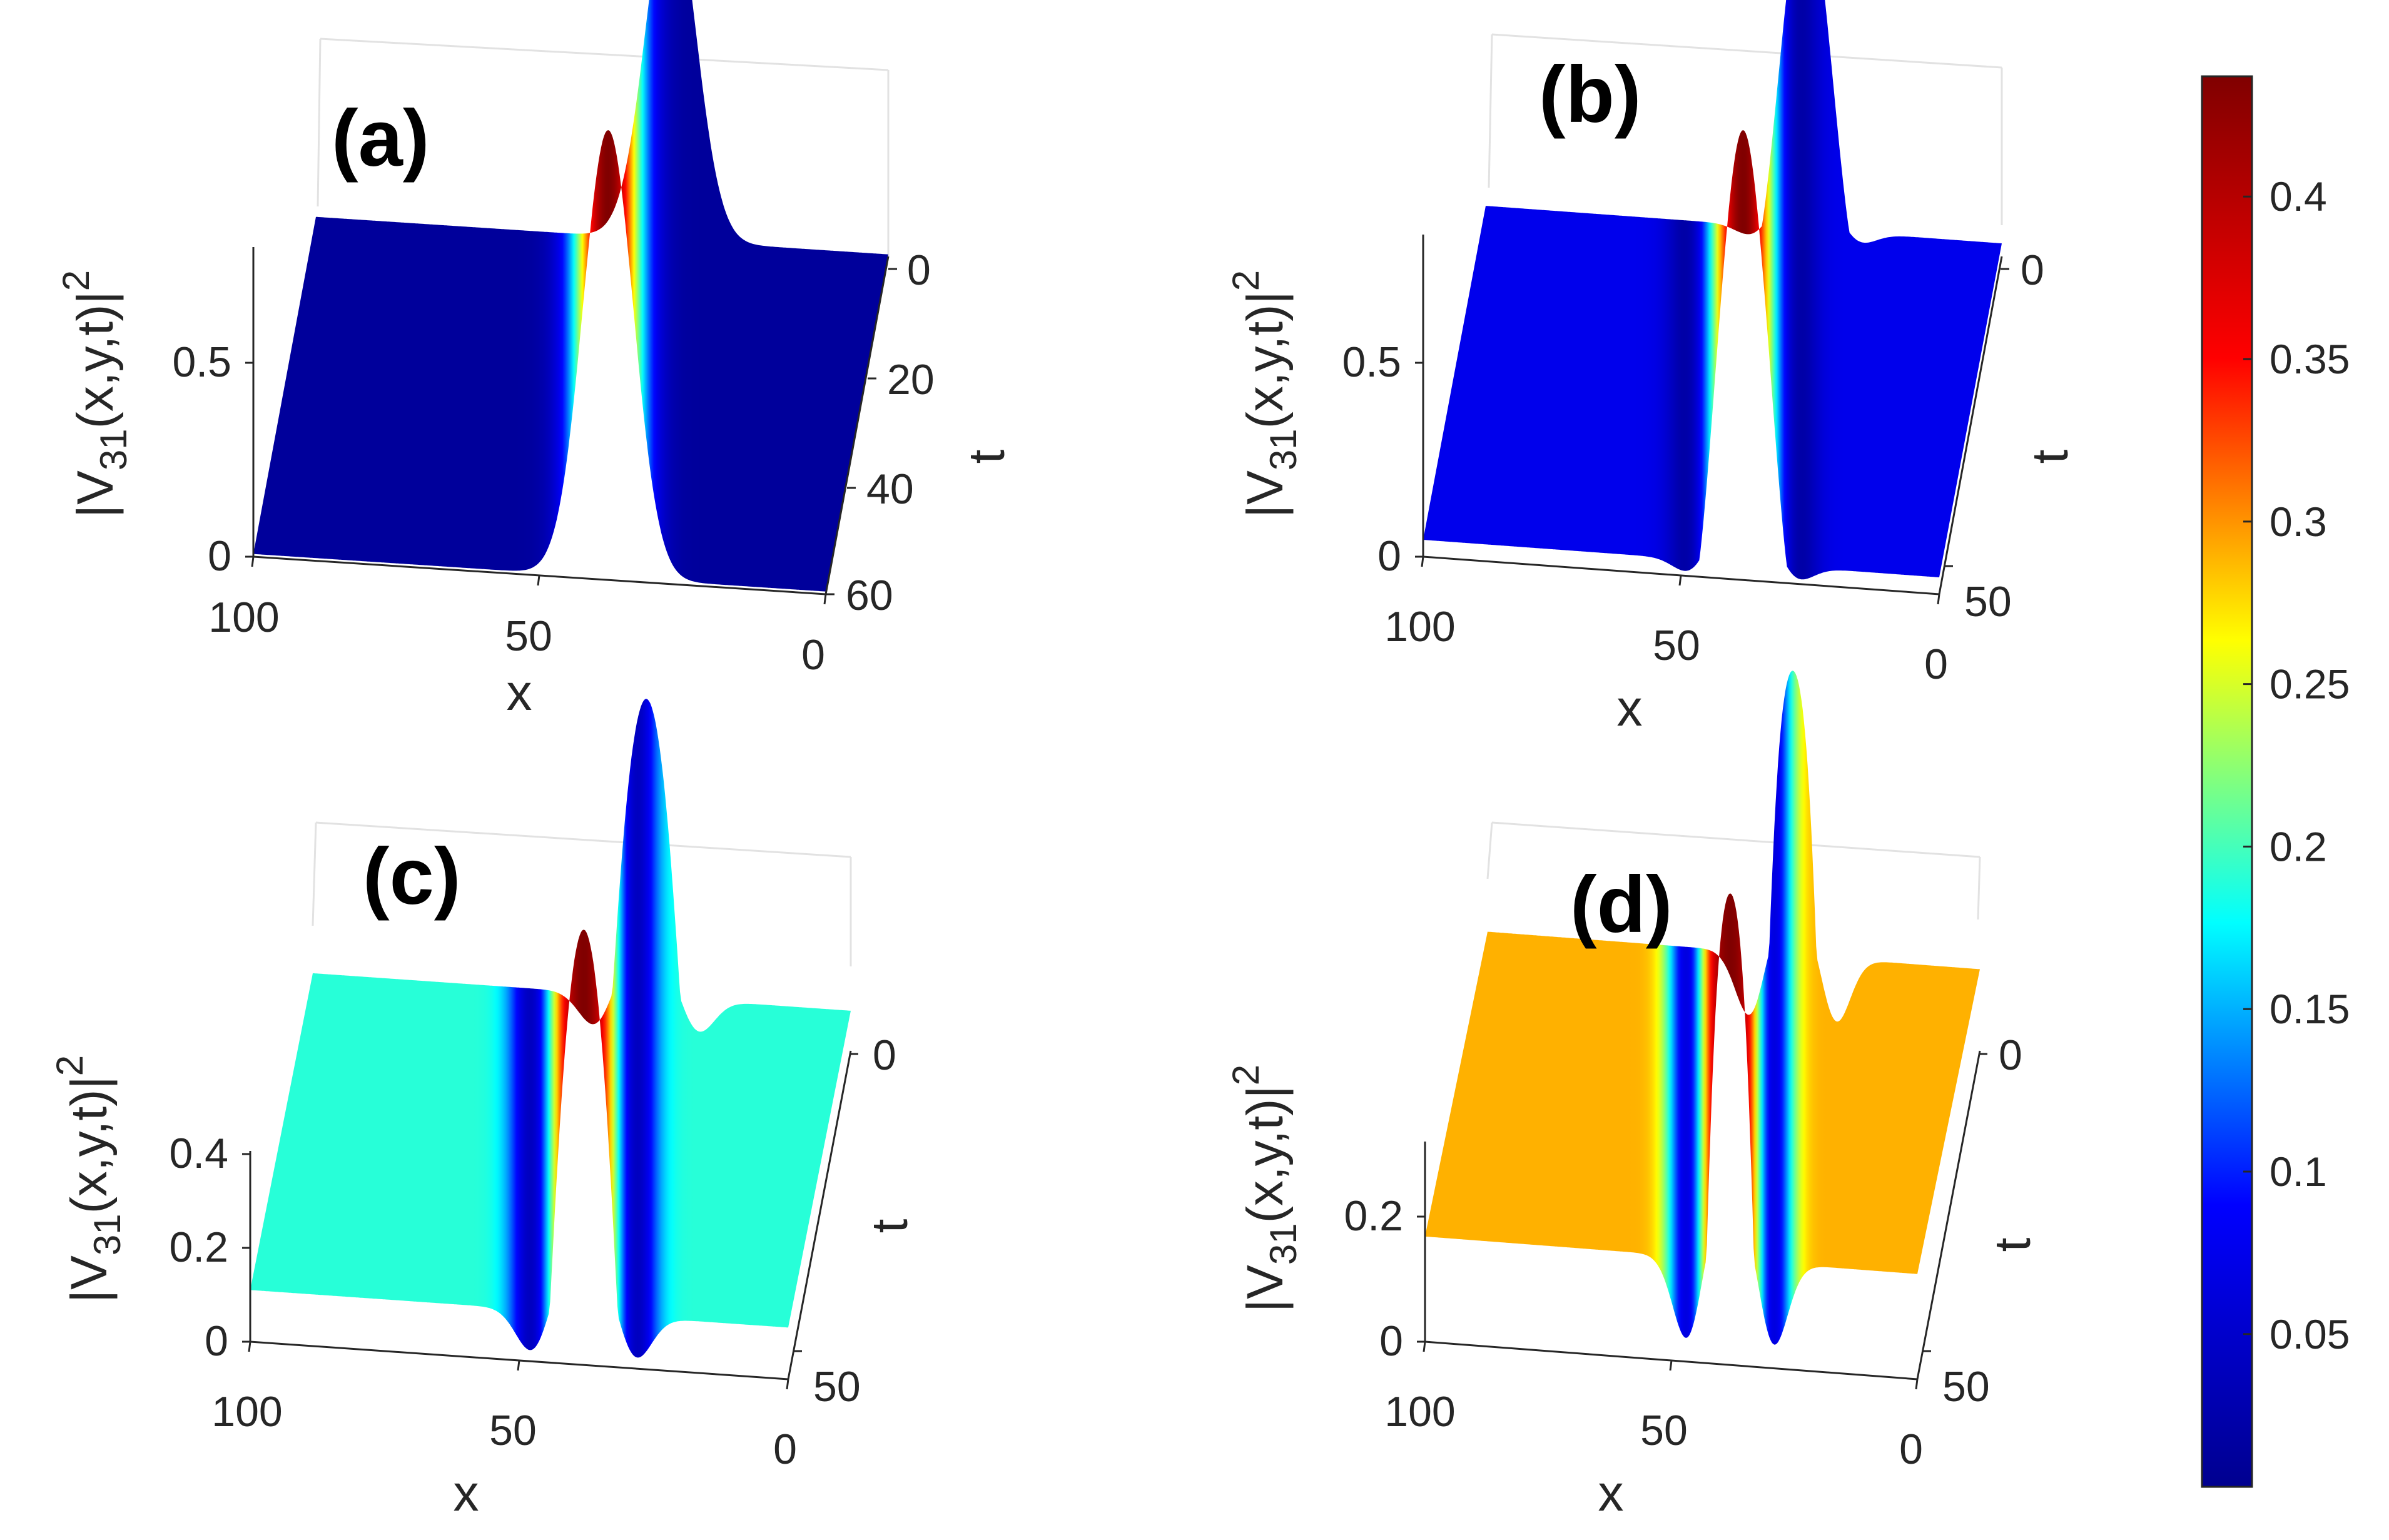  Describe the element at coordinates (1389, 556) in the screenshot. I see `panel-b-z-tick-0: 0` at that location.